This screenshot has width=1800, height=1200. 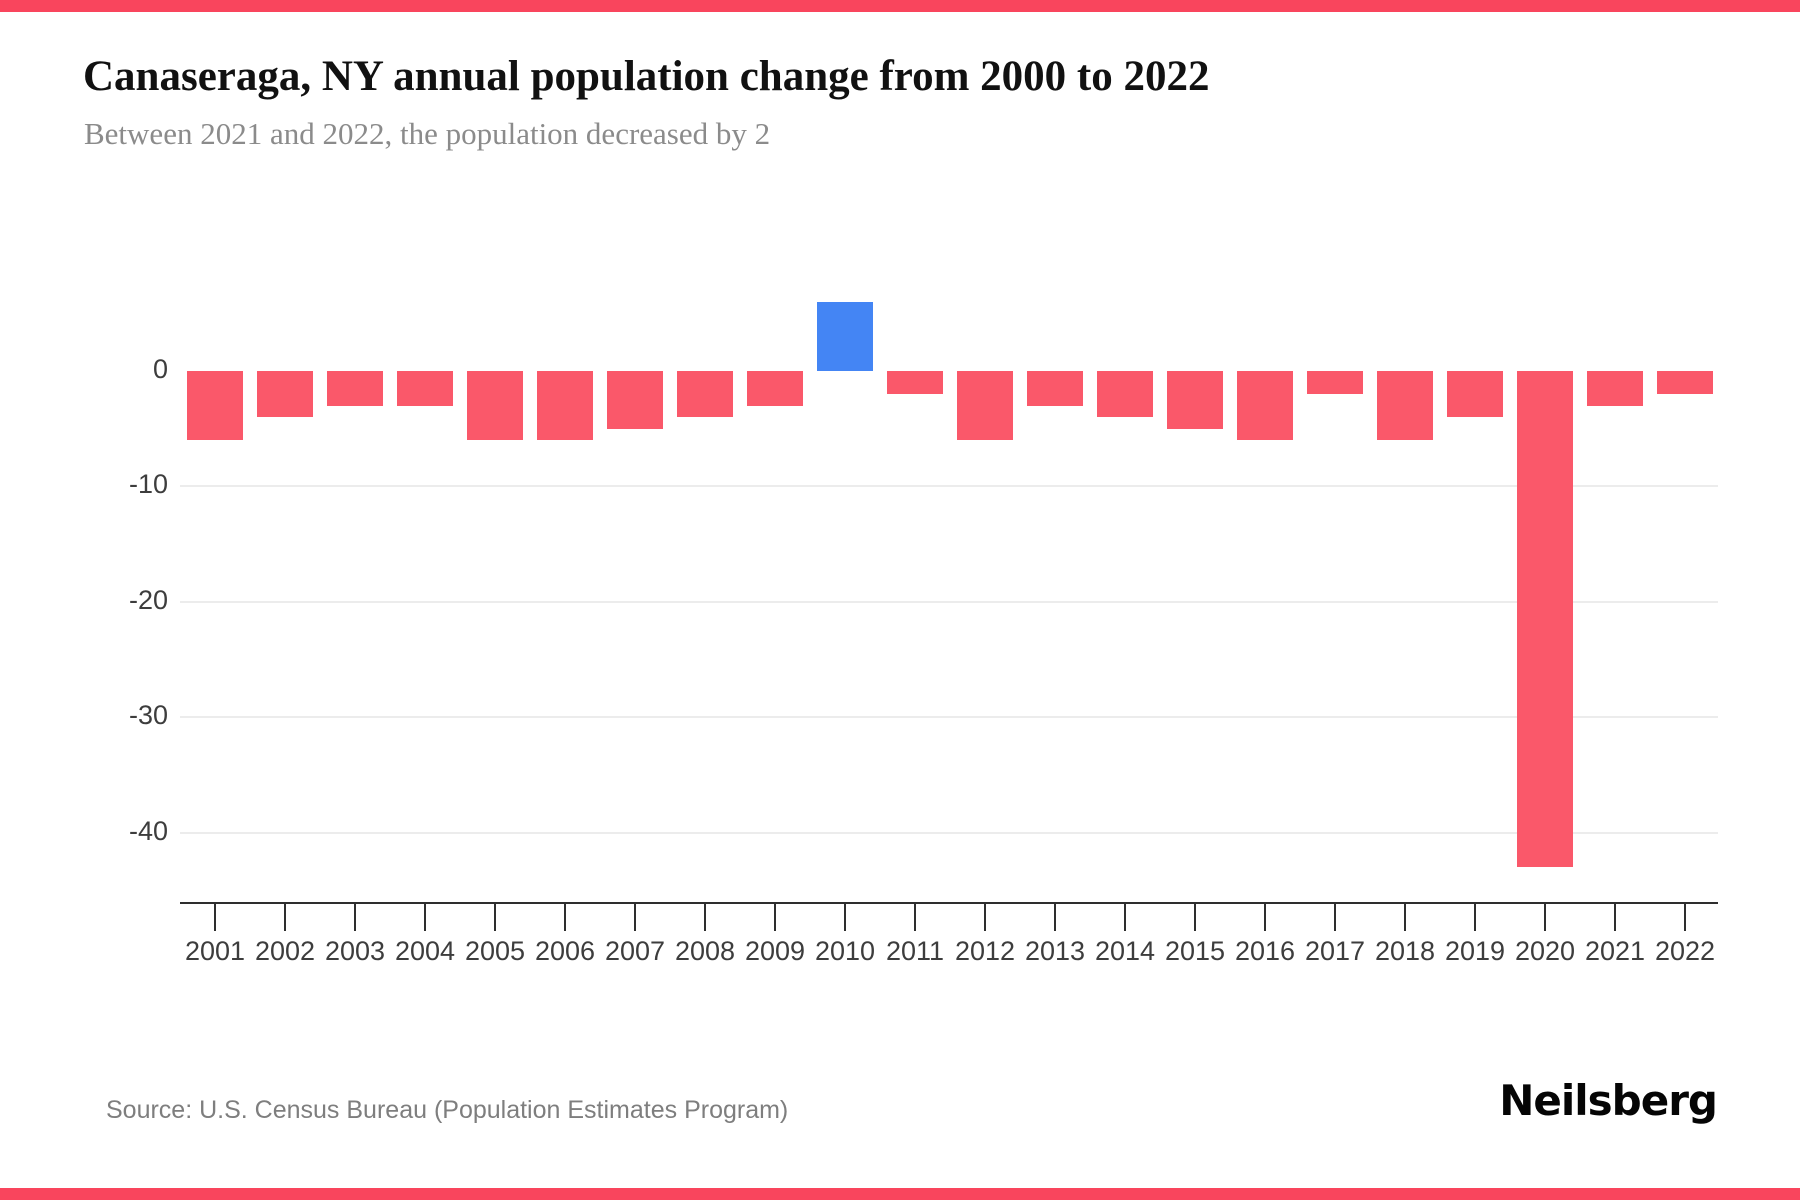 What do you see at coordinates (1265, 406) in the screenshot?
I see `bar-2016` at bounding box center [1265, 406].